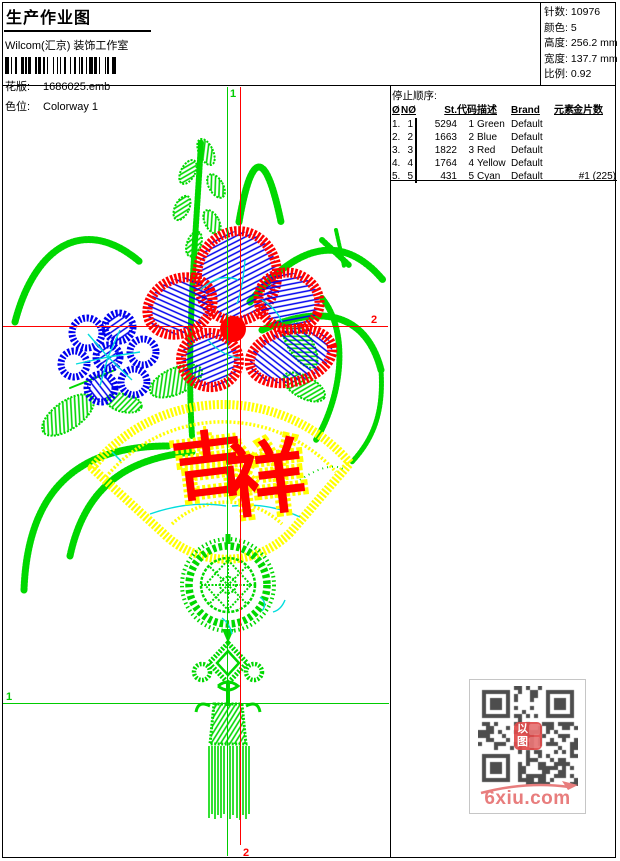 This screenshot has width=620, height=861. What do you see at coordinates (529, 788) in the screenshot?
I see `caption-swoosh` at bounding box center [529, 788].